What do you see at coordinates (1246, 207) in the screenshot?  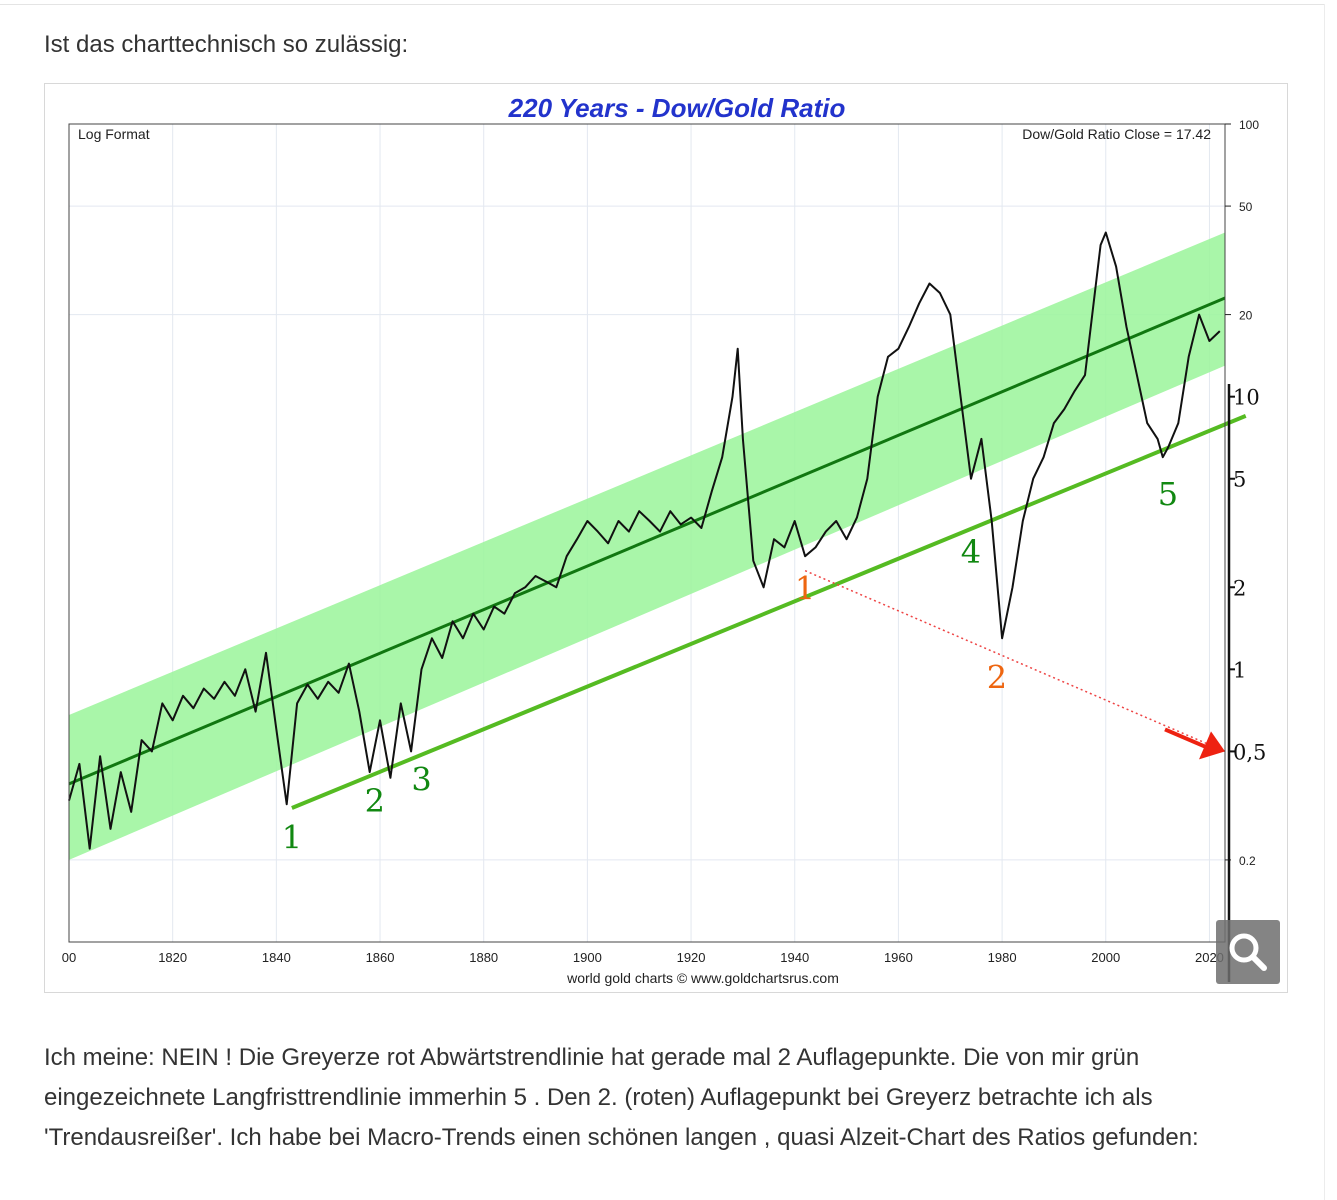 I see `y-tick-label: 50` at bounding box center [1246, 207].